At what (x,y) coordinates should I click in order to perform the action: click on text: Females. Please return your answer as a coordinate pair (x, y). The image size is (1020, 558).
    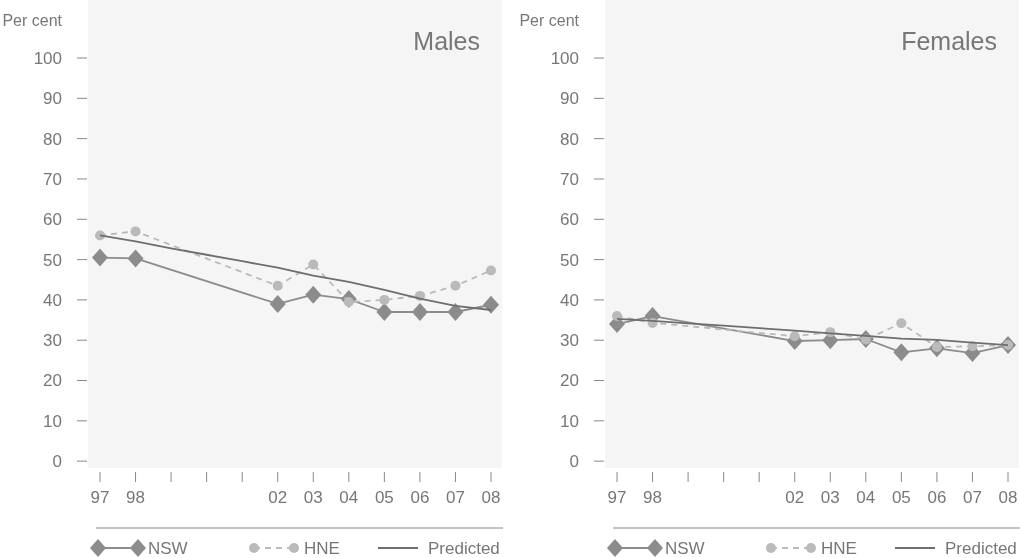
    Looking at the image, I should click on (949, 41).